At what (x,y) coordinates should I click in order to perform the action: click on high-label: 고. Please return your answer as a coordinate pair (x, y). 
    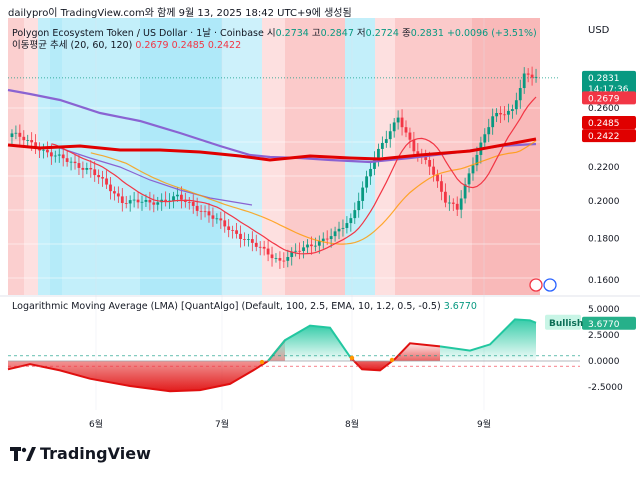
    Looking at the image, I should click on (316, 33).